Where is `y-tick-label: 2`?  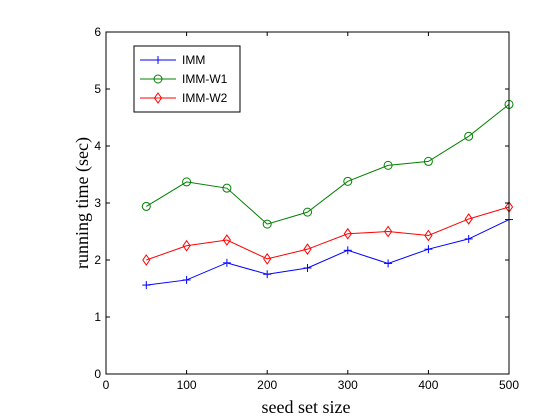 y-tick-label: 2 is located at coordinates (97, 260).